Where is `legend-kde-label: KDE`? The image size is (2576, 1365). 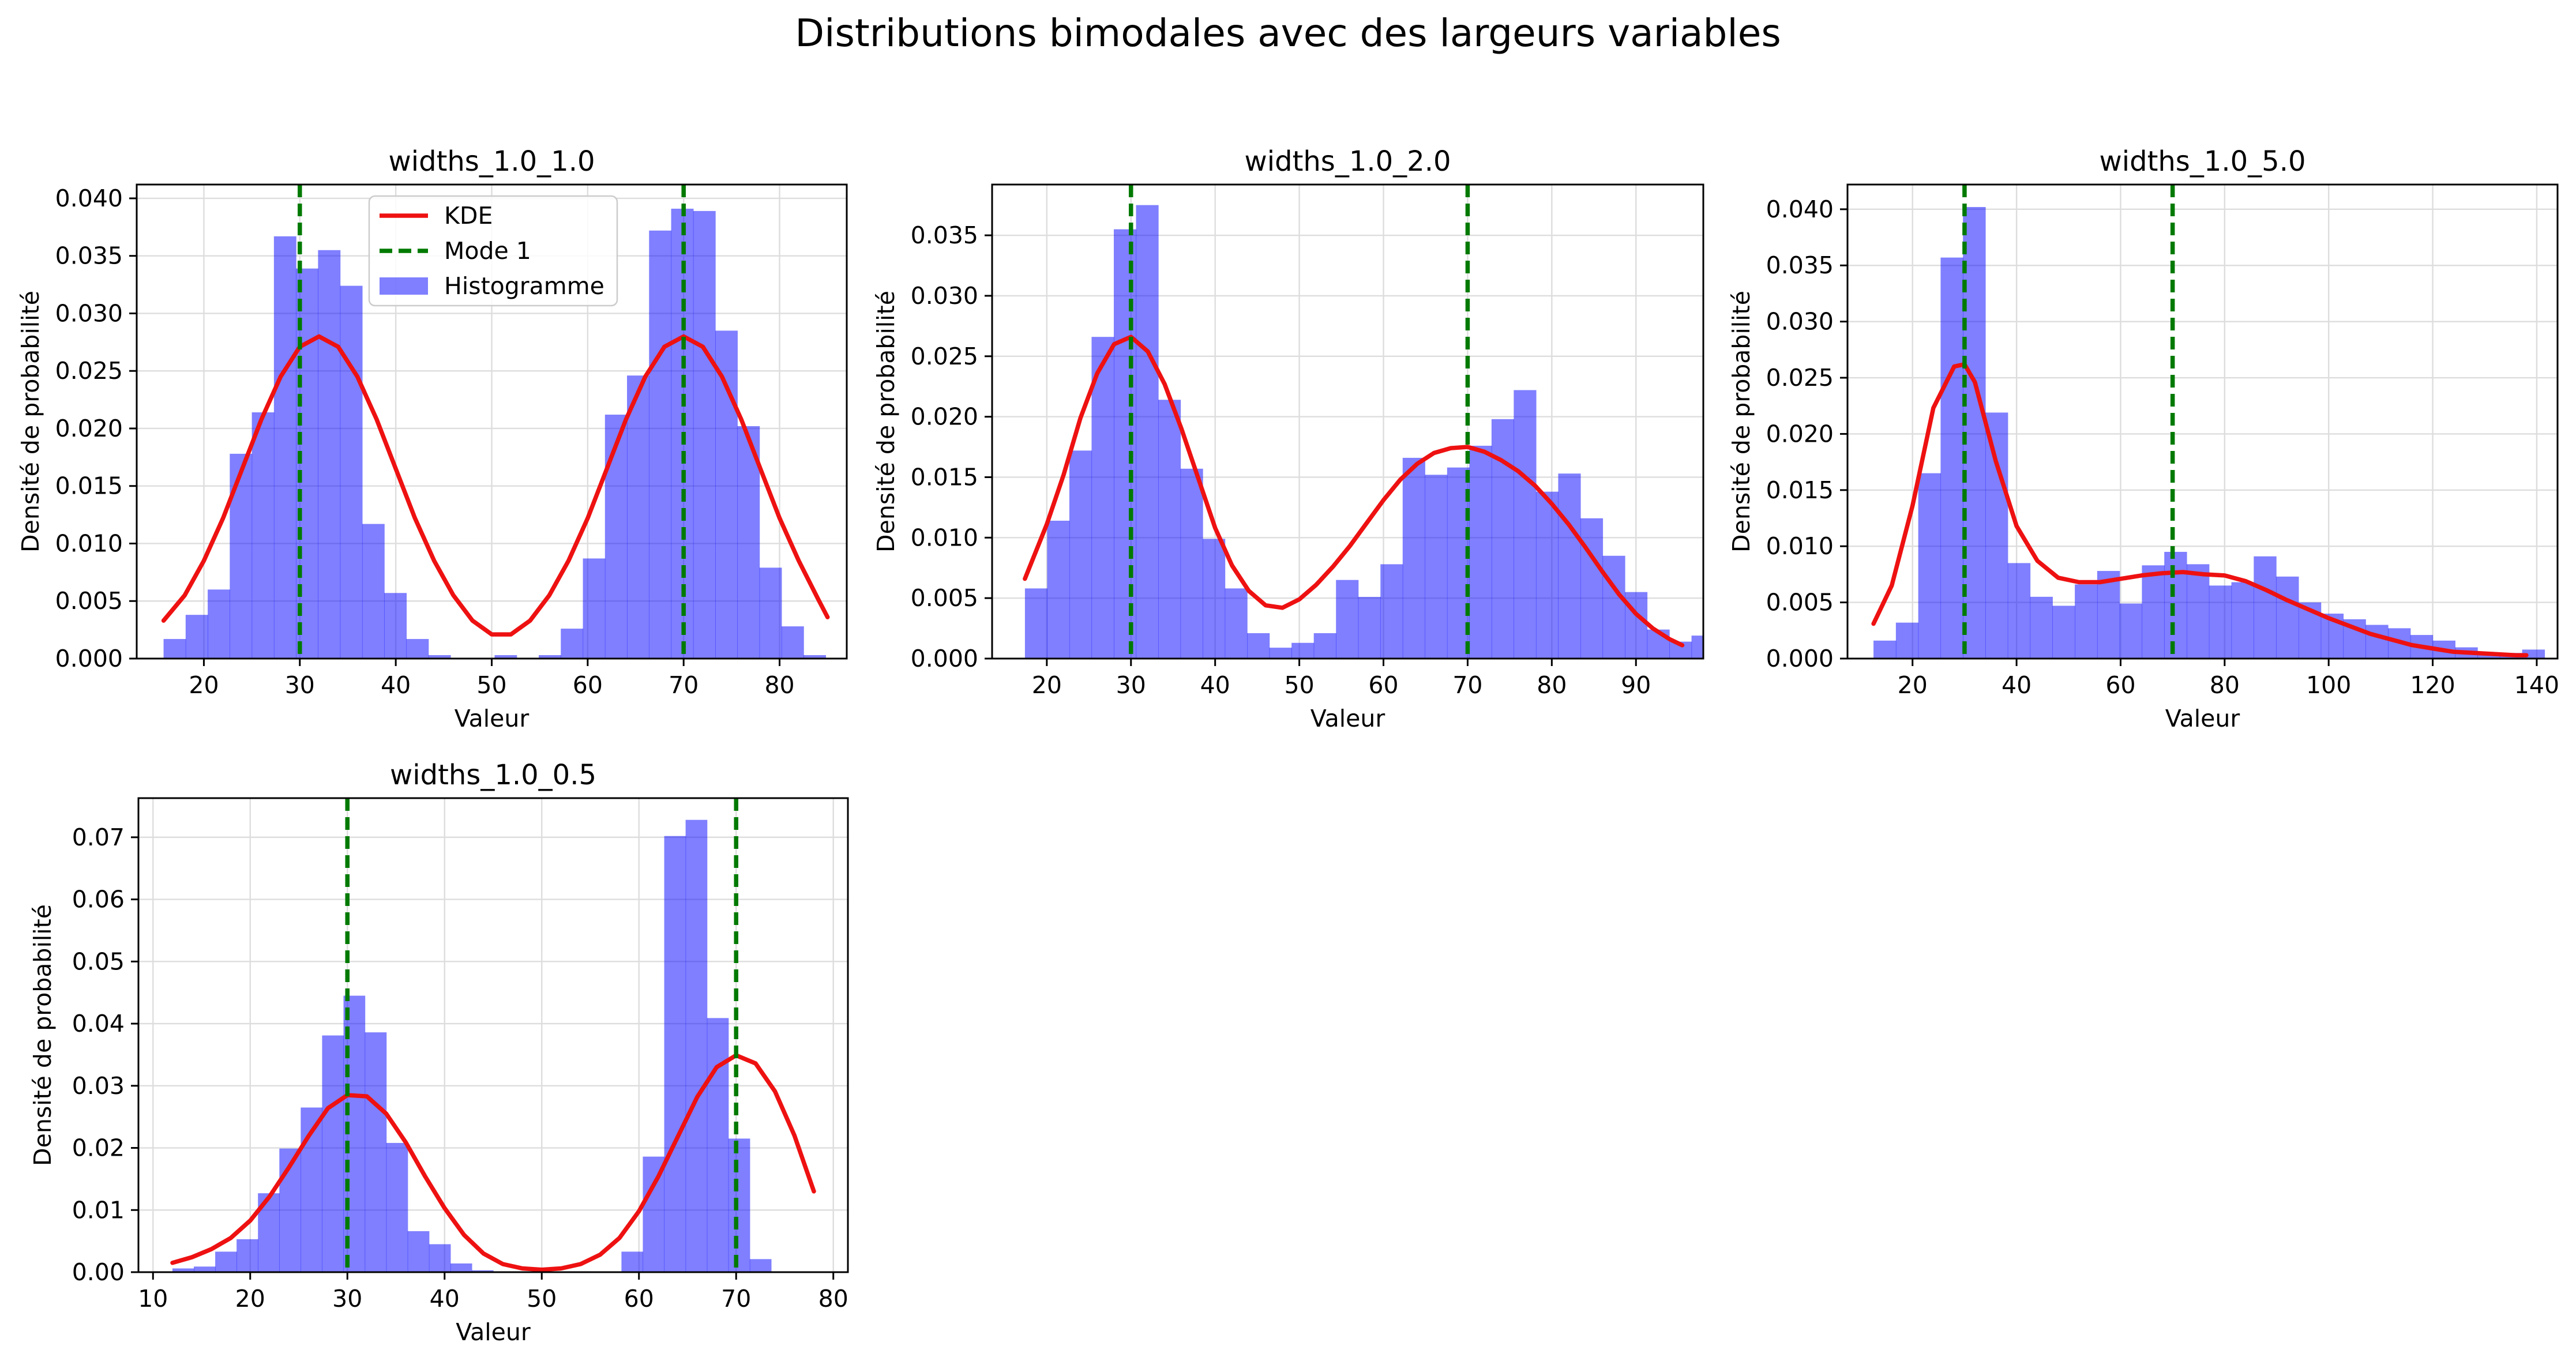
legend-kde-label: KDE is located at coordinates (468, 216).